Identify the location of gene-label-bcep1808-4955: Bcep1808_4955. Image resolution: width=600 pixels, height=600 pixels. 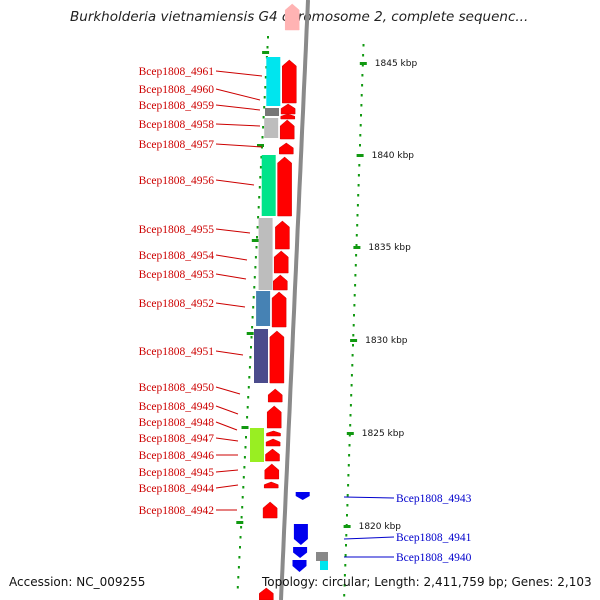
(177, 230).